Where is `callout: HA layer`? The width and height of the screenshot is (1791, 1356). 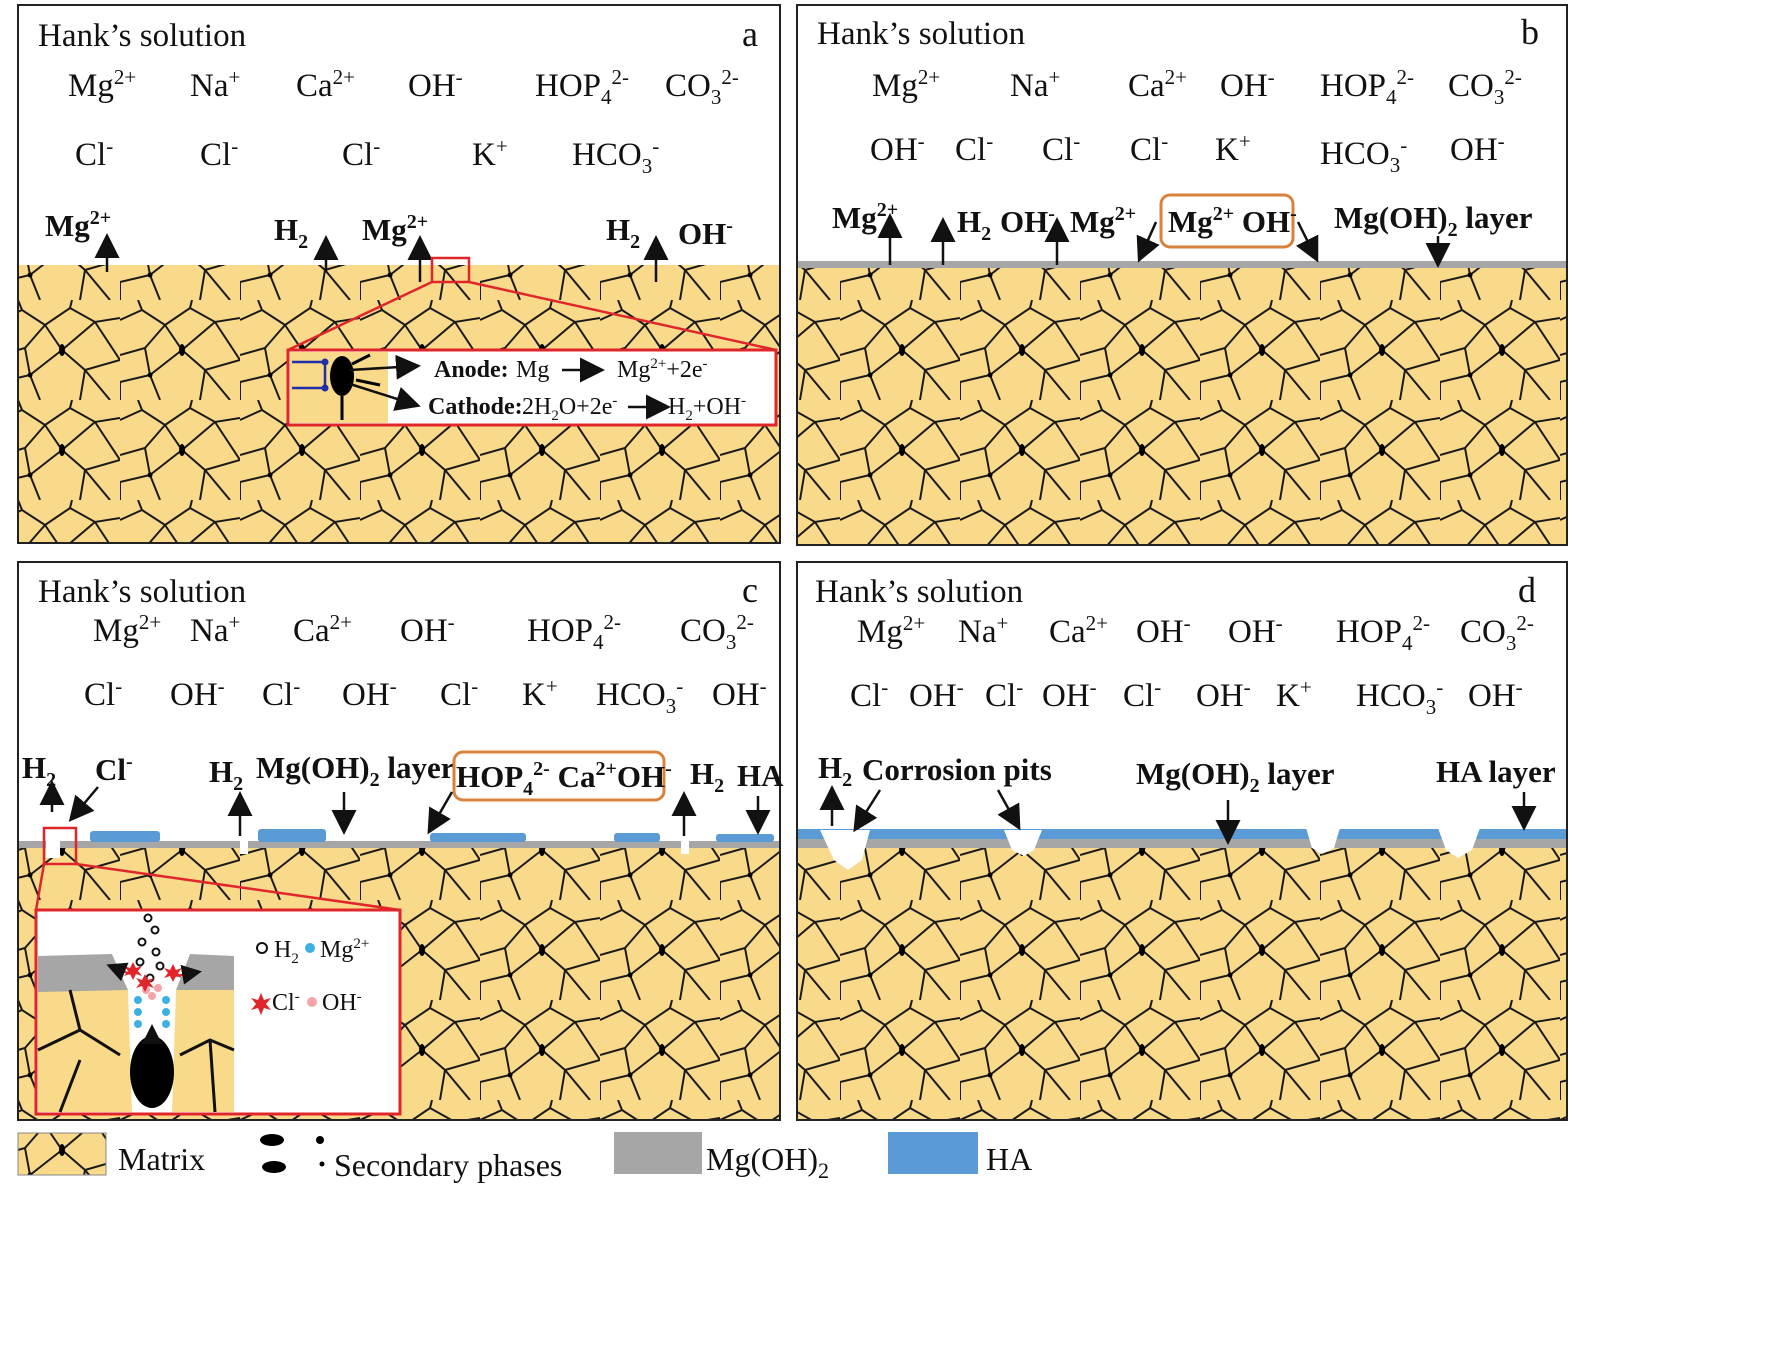 callout: HA layer is located at coordinates (1496, 771).